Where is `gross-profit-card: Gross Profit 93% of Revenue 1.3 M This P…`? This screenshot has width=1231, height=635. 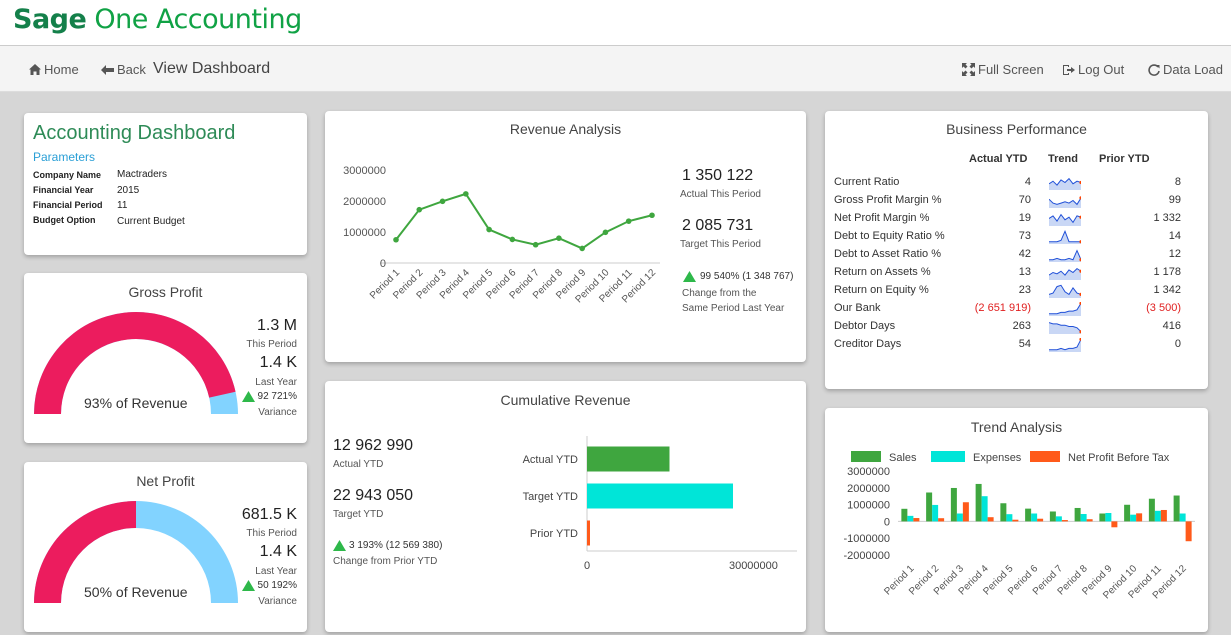 gross-profit-card: Gross Profit 93% of Revenue 1.3 M This P… is located at coordinates (165, 358).